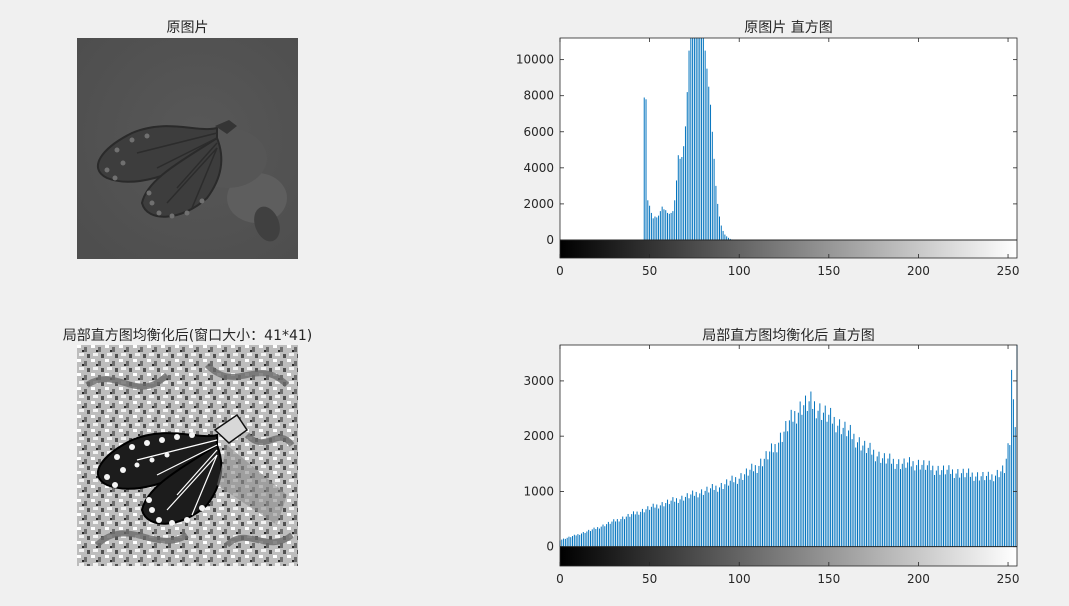 This screenshot has width=1069, height=606. What do you see at coordinates (739, 271) in the screenshot?
I see `x-tick-label: 100` at bounding box center [739, 271].